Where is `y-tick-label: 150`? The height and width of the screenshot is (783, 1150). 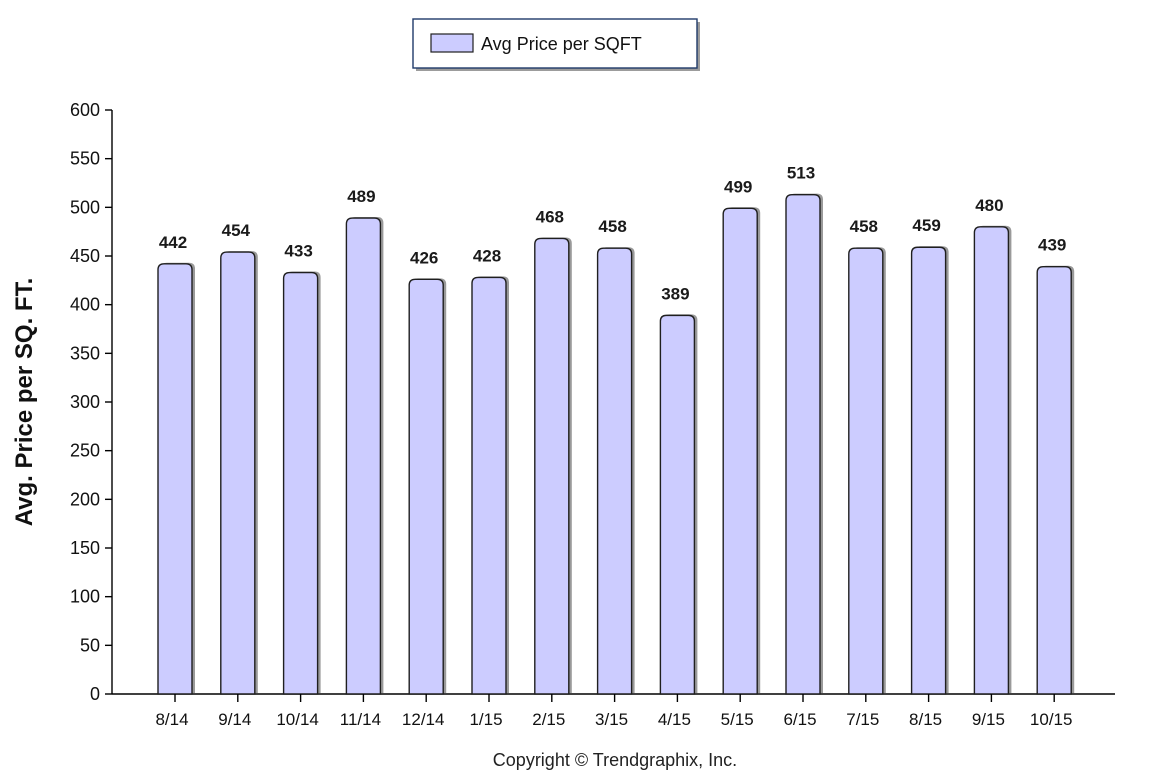
y-tick-label: 150 is located at coordinates (85, 548).